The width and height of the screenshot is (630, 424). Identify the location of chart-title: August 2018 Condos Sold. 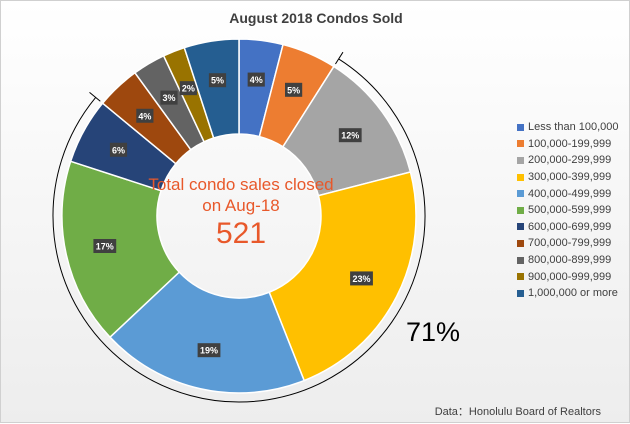
(316, 18).